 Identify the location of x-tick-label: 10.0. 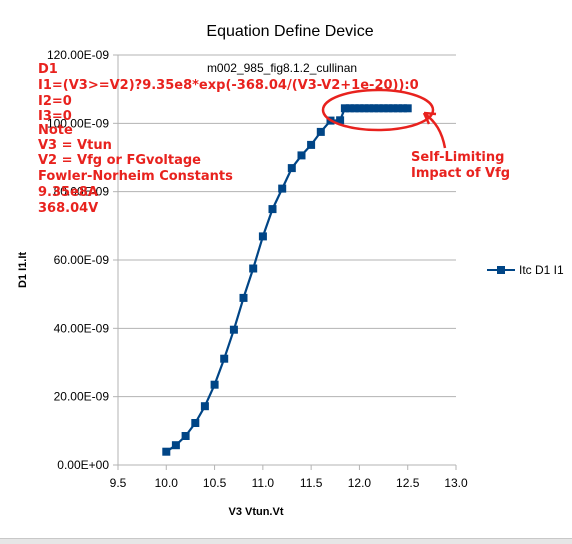
(167, 483).